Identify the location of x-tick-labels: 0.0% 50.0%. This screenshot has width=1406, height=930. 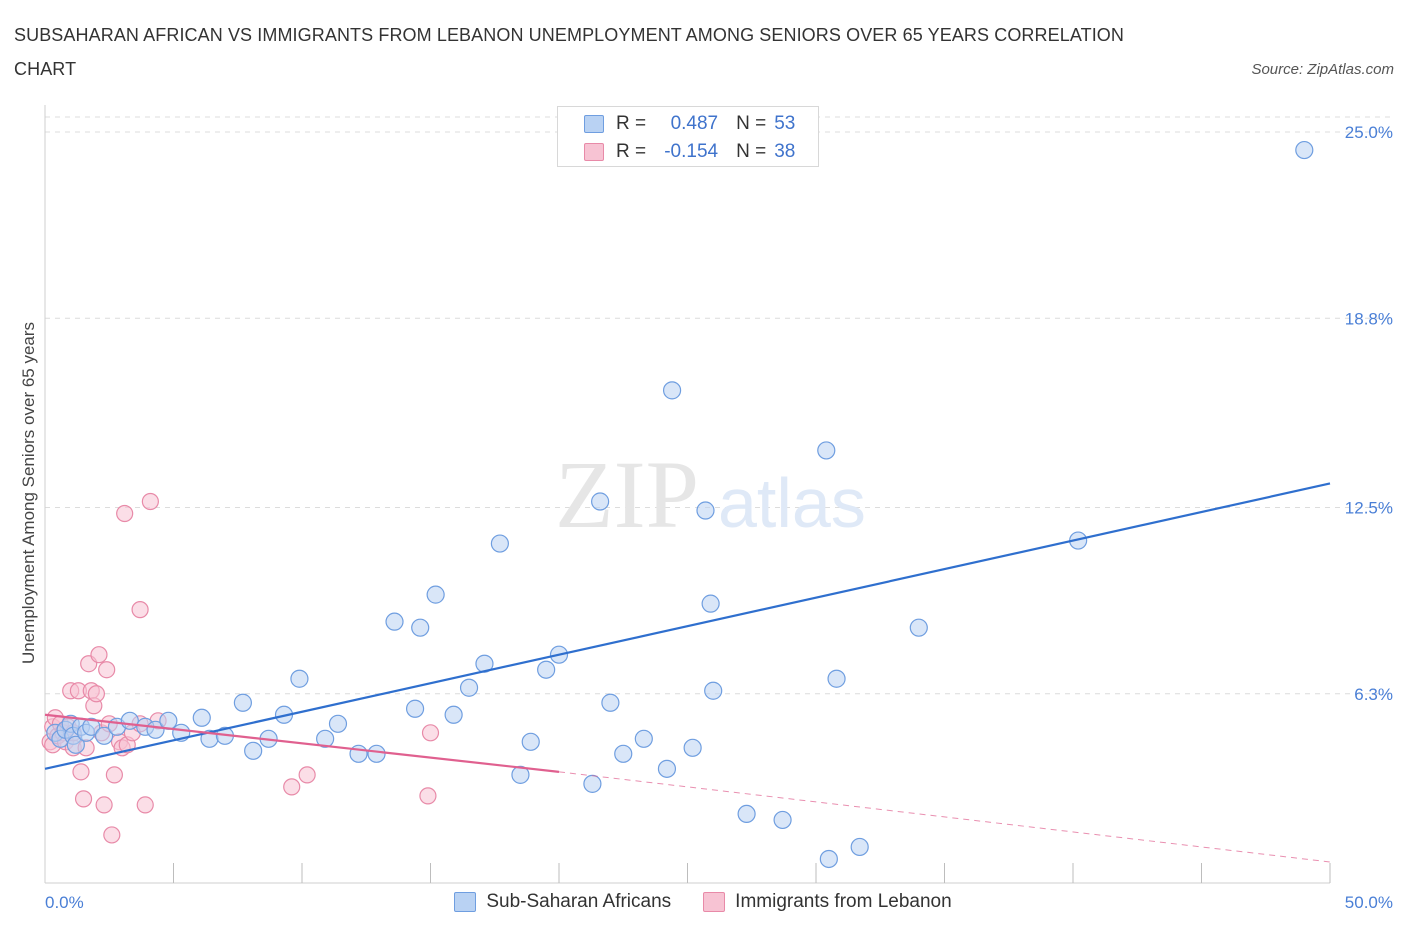
(719, 902).